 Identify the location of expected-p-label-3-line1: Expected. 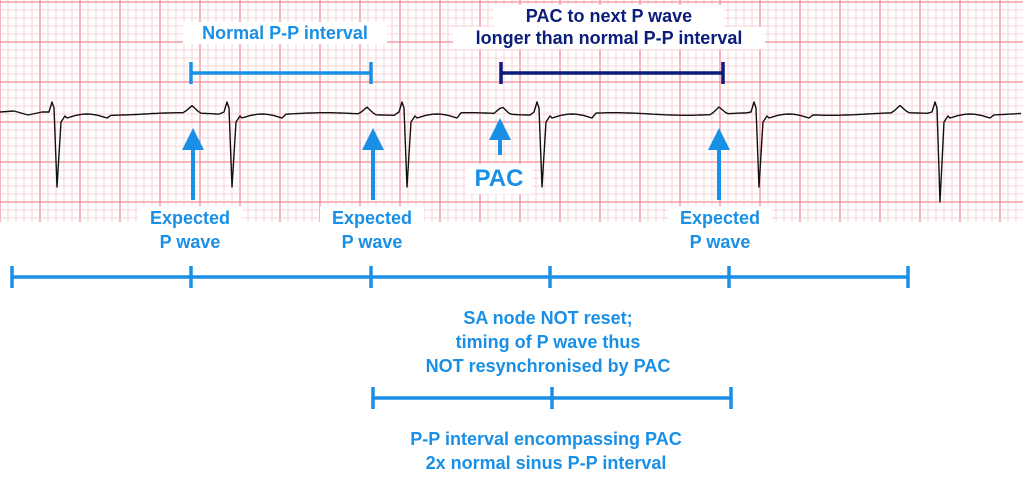
(720, 218).